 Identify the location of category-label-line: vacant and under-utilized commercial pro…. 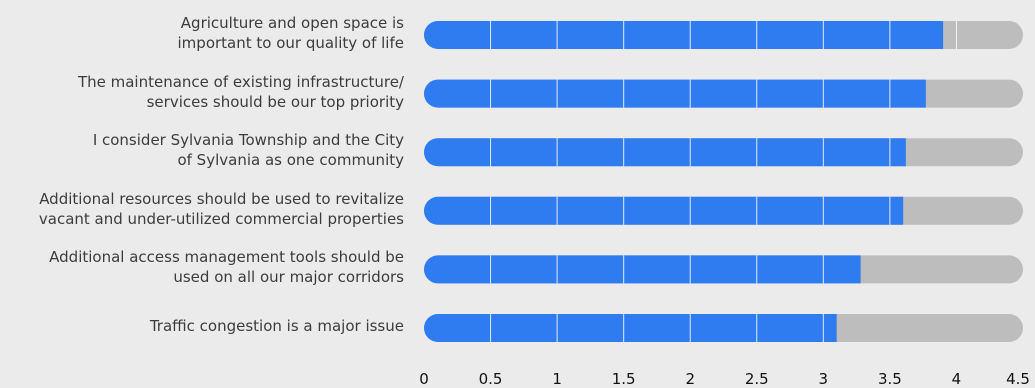
(221, 218).